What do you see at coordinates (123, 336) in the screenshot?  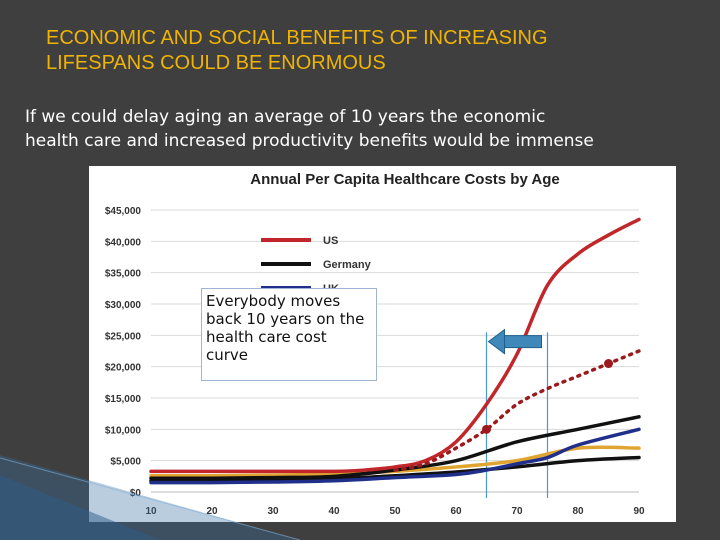 I see `y-tick-label: $25,000` at bounding box center [123, 336].